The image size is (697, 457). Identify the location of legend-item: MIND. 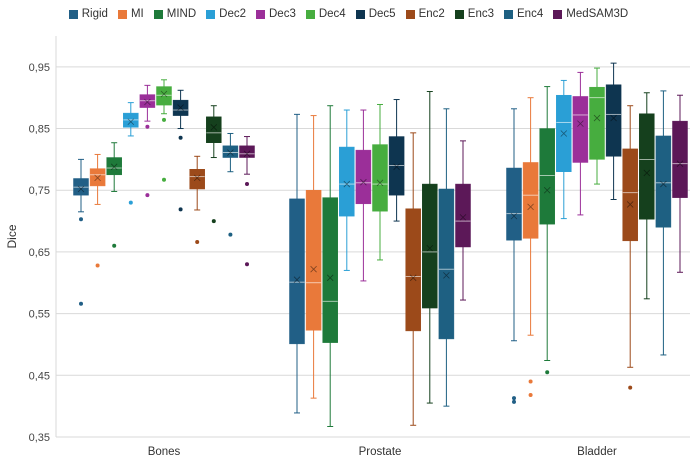
(175, 14).